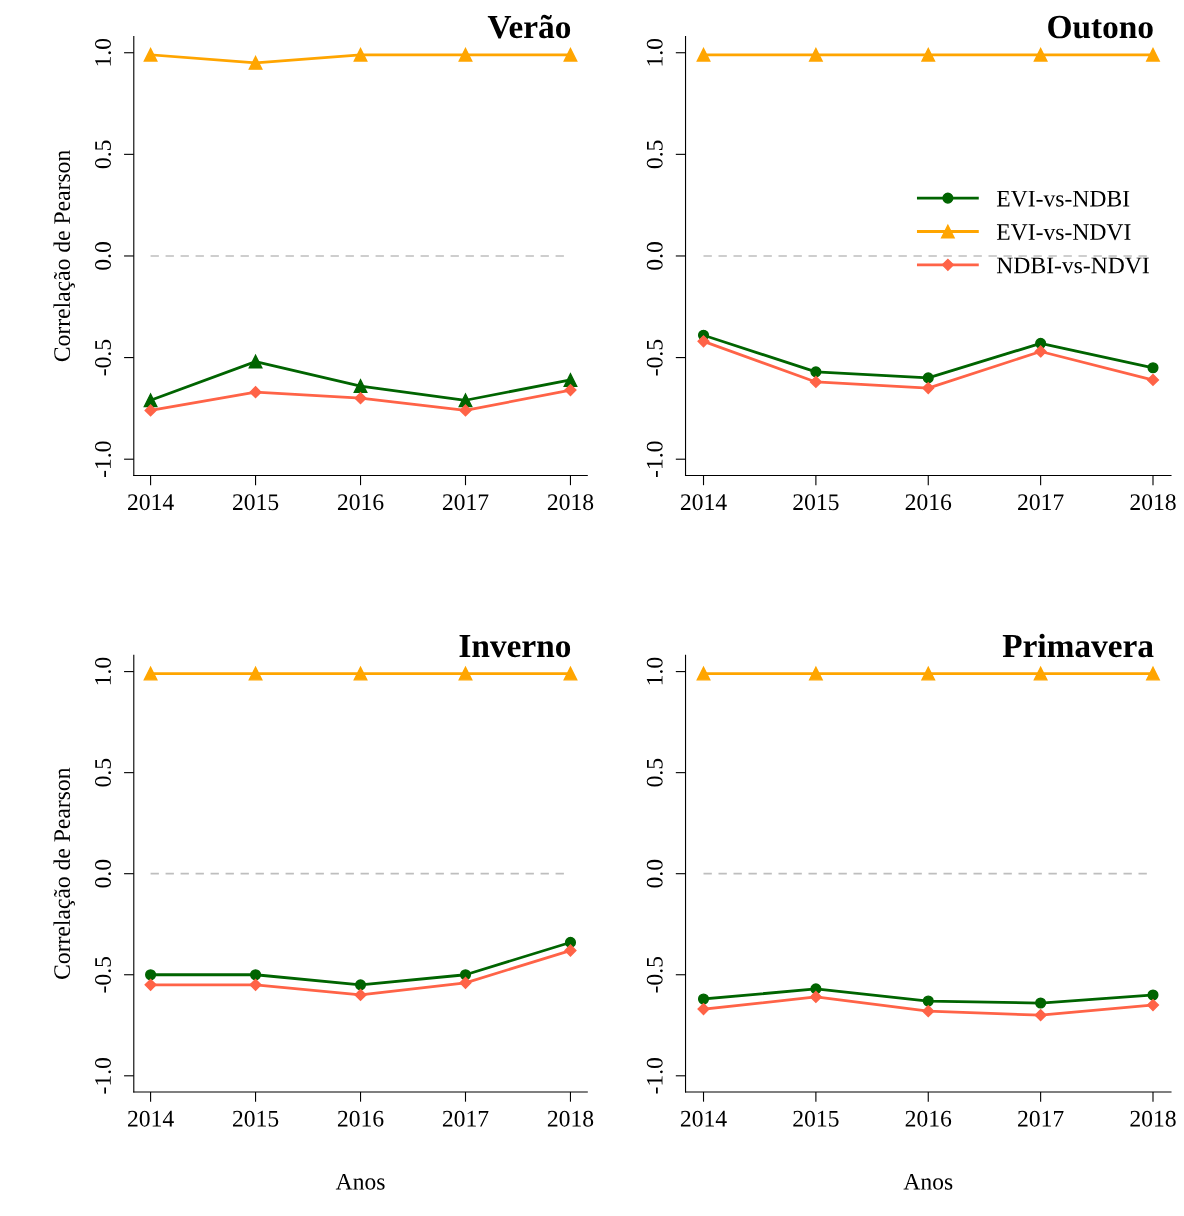  Describe the element at coordinates (1100, 27) in the screenshot. I see `chart-title: Outono` at that location.